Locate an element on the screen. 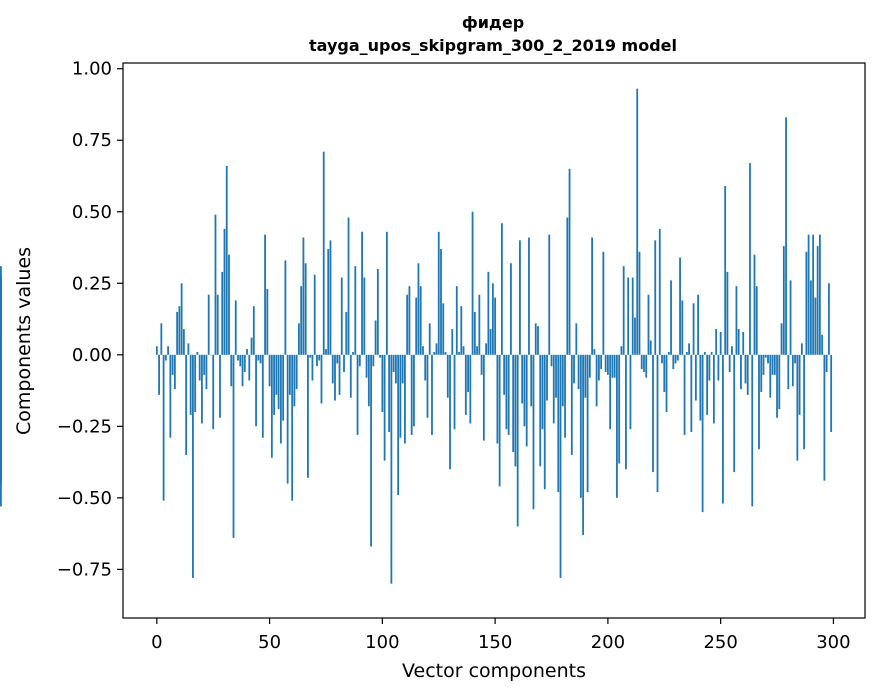 The image size is (880, 696). chart-title-line-1: фидер is located at coordinates (493, 22).